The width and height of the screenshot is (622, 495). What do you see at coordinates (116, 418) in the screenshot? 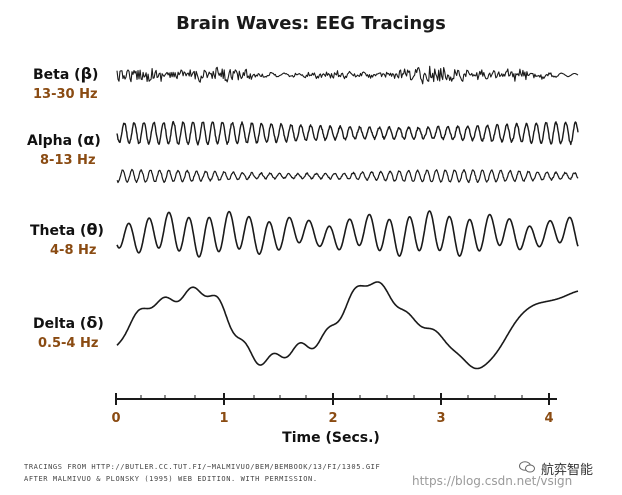
I see `axis-tick-label: 0` at bounding box center [116, 418].